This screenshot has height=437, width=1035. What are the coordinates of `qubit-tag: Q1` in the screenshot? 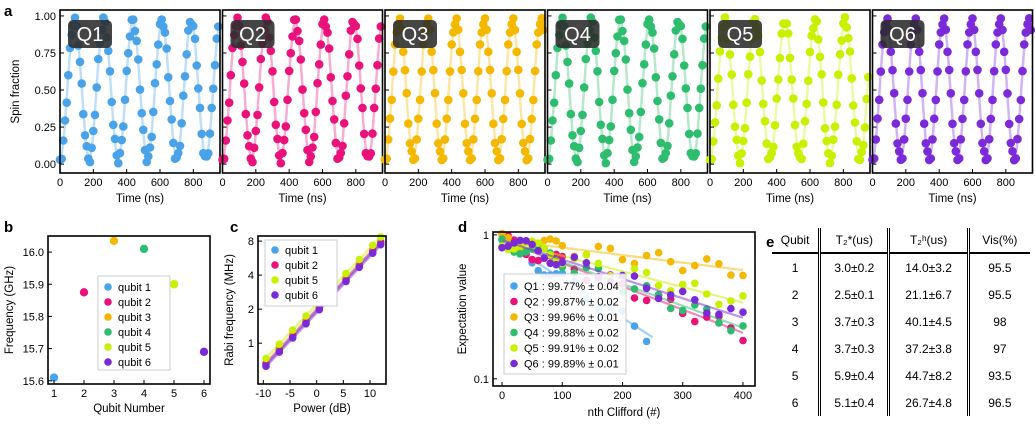 It's located at (90, 35).